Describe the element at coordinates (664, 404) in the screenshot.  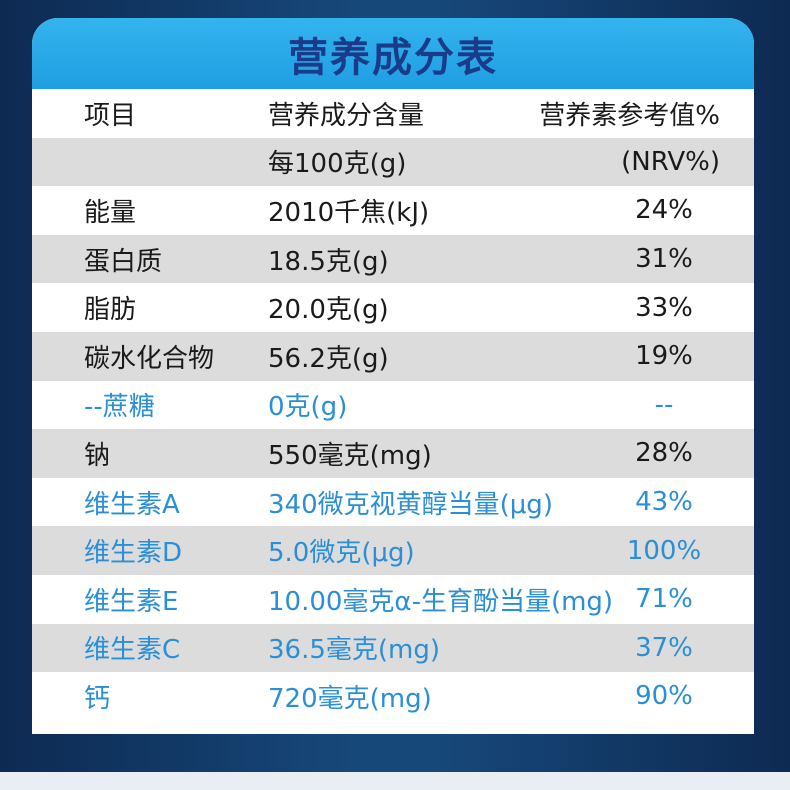
I see `row-nrv: --` at that location.